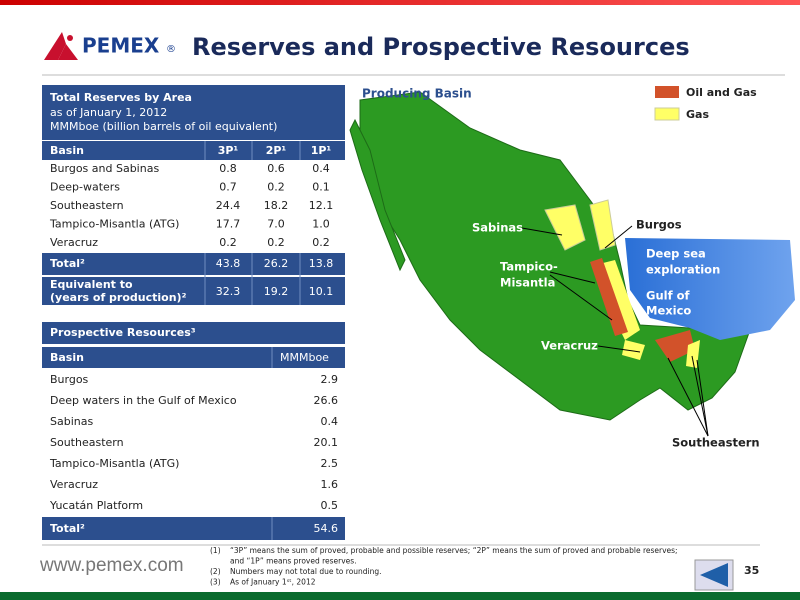 This screenshot has width=800, height=600. What do you see at coordinates (751, 570) in the screenshot?
I see `page-number: 35` at bounding box center [751, 570].